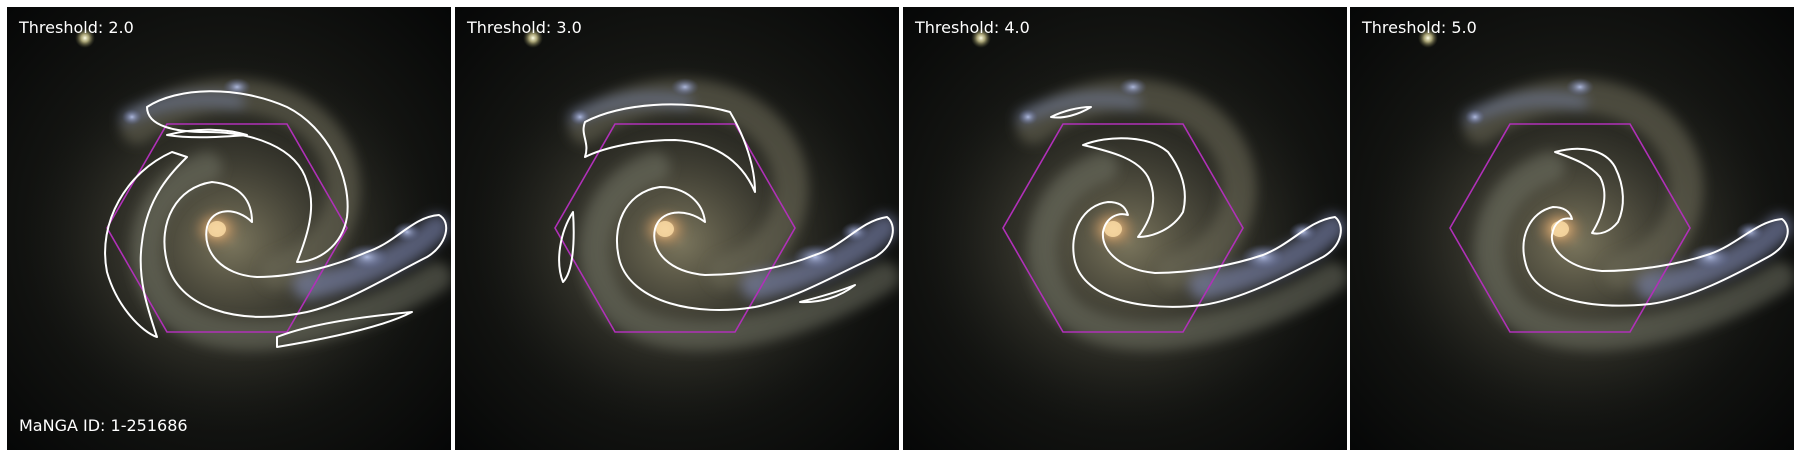 The height and width of the screenshot is (457, 1800). Describe the element at coordinates (76, 27) in the screenshot. I see `threshold-label-1: Threshold: 2.0` at that location.